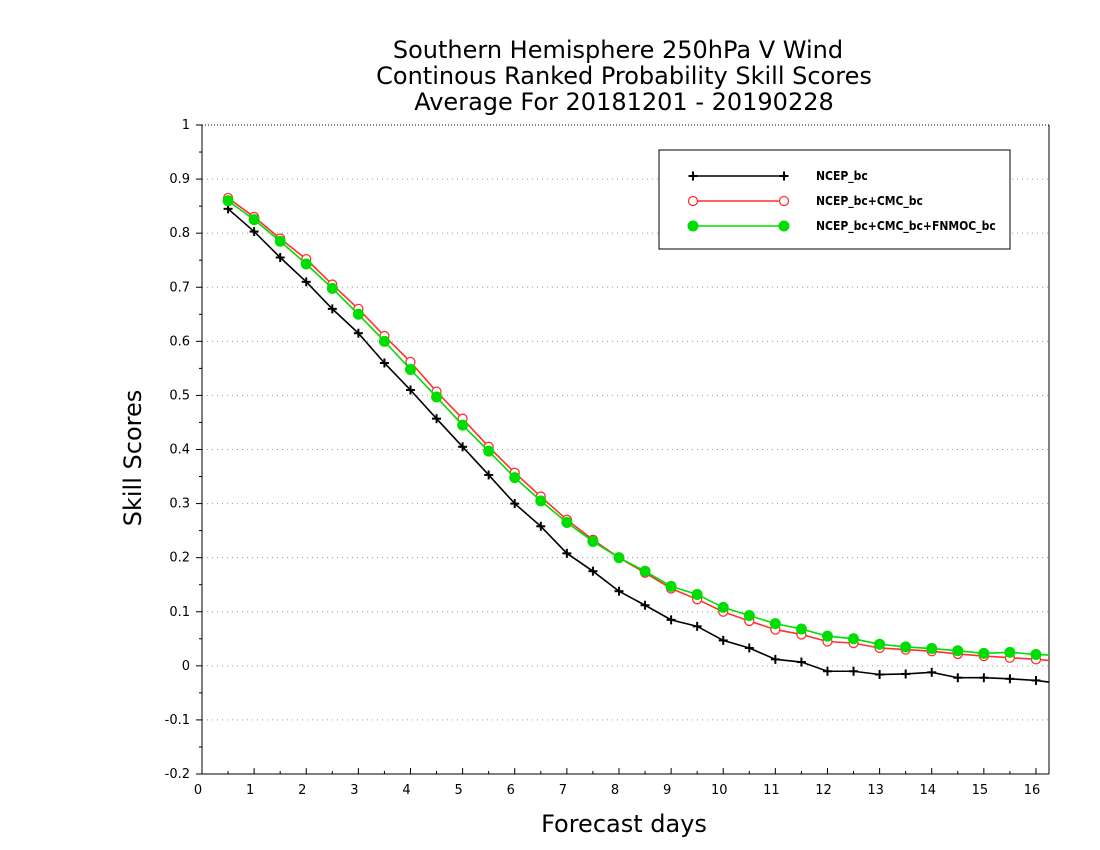 The width and height of the screenshot is (1100, 850). What do you see at coordinates (980, 790) in the screenshot?
I see `x-tick-label-15: 15` at bounding box center [980, 790].